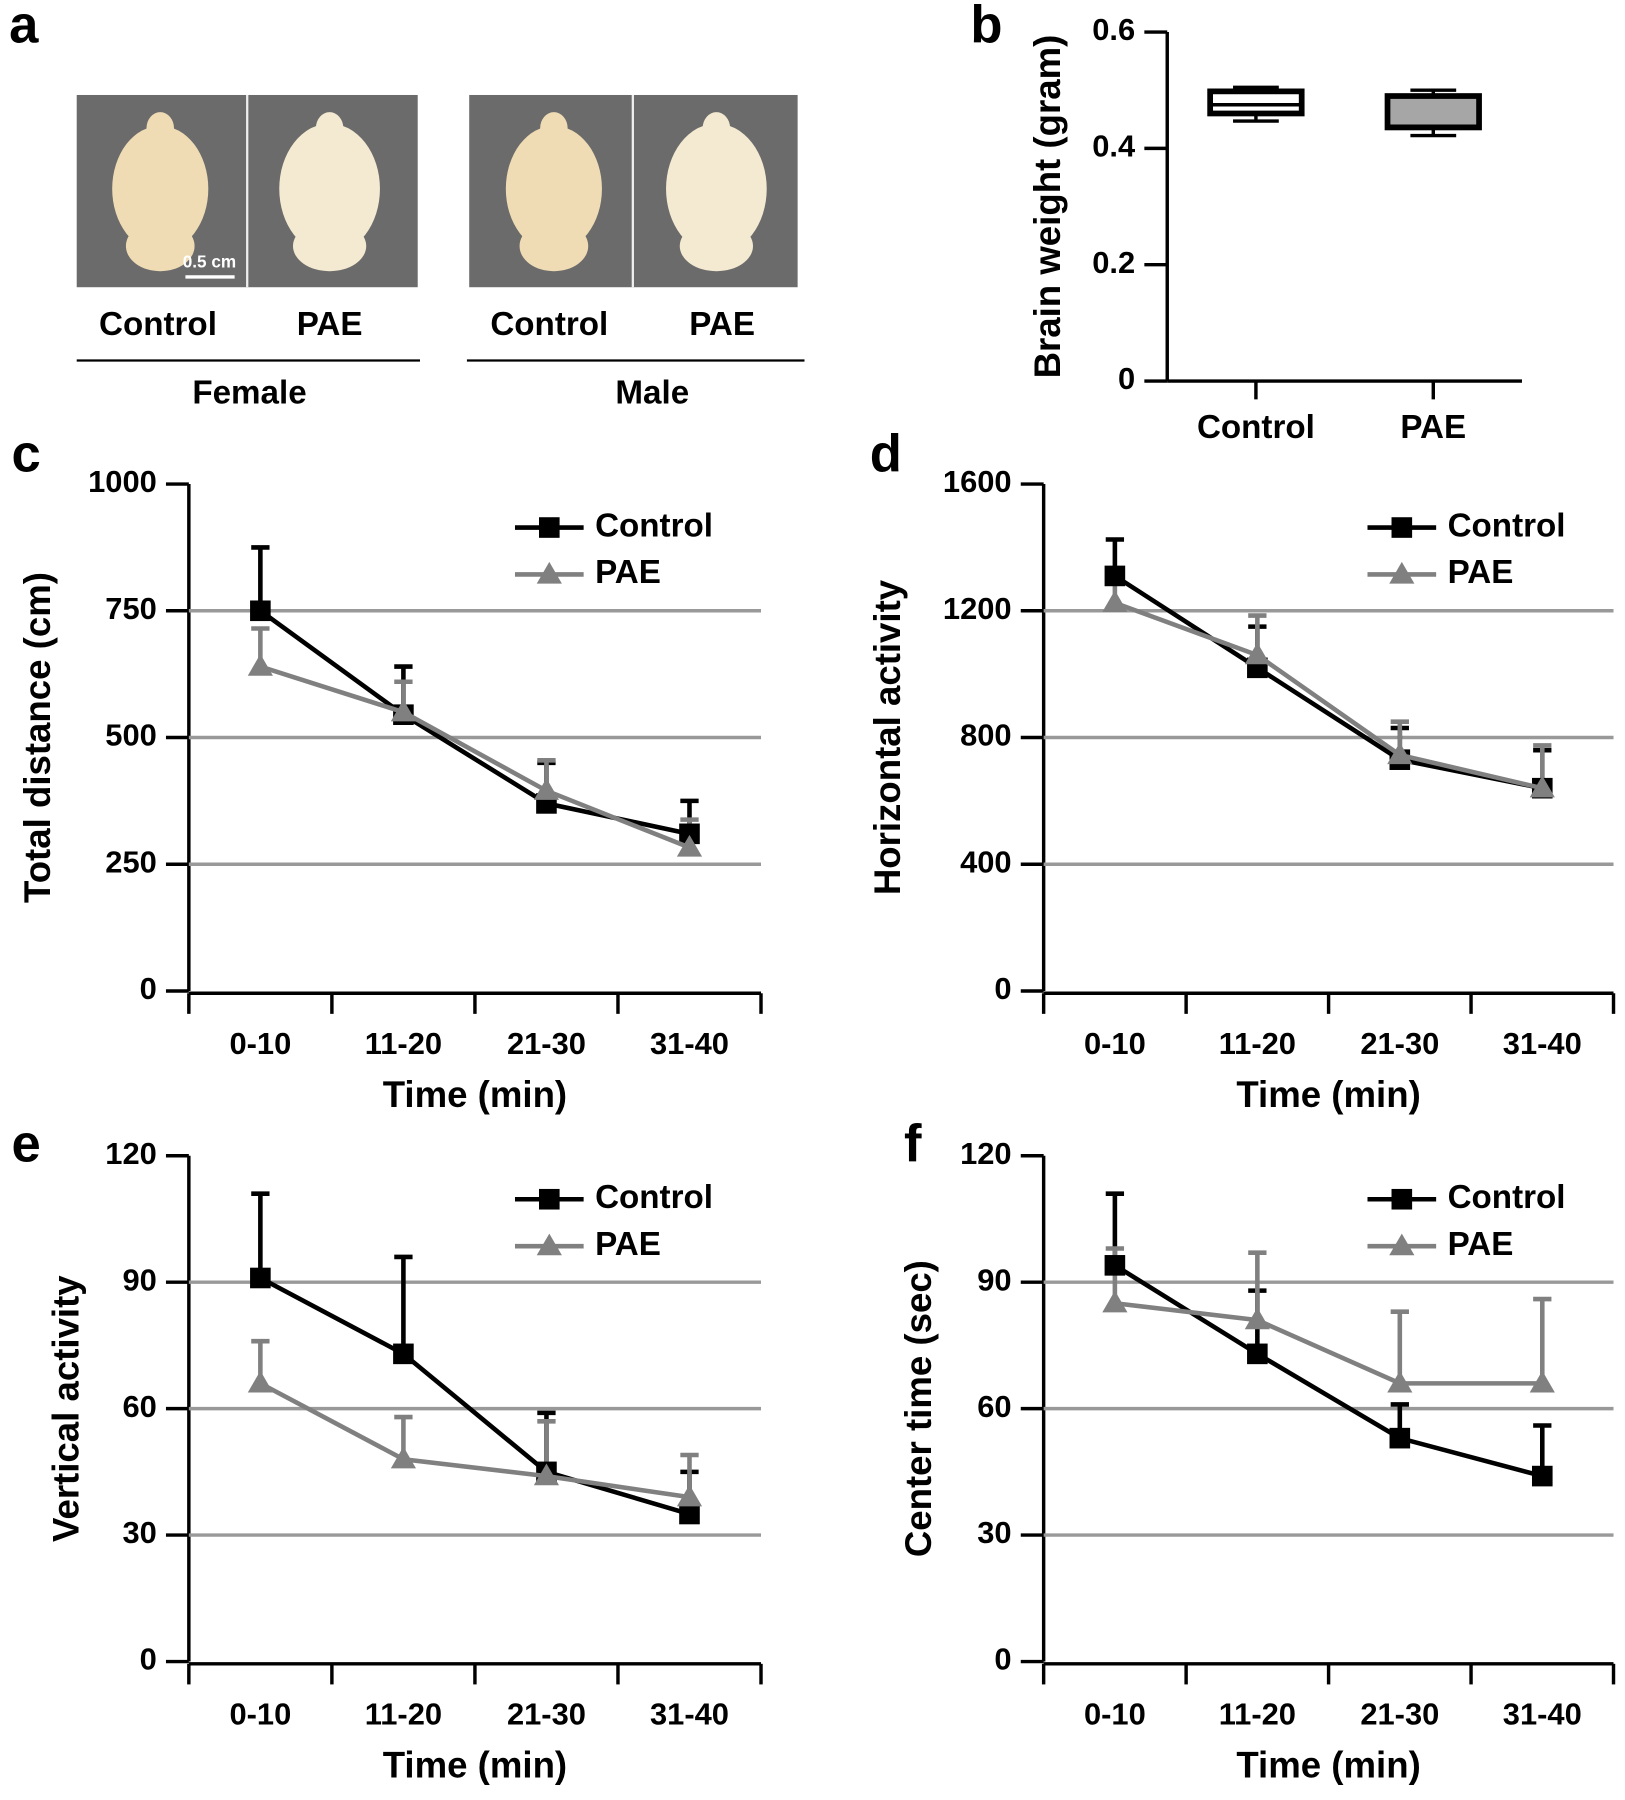 This screenshot has height=1800, width=1625. What do you see at coordinates (37, 737) in the screenshot?
I see `y-axis-label: Total distance (cm)` at bounding box center [37, 737].